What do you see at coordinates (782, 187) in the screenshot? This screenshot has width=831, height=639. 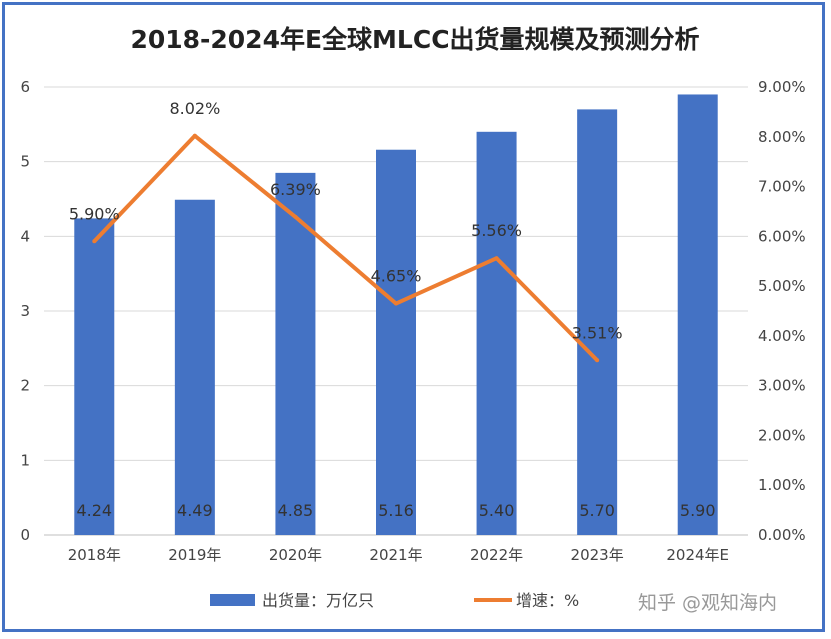 I see `y2-tick-label: 7.00%` at bounding box center [782, 187].